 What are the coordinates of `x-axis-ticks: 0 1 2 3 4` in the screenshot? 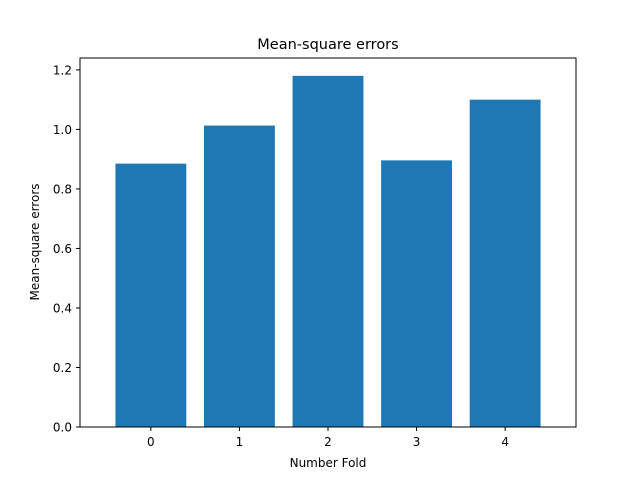 It's located at (328, 438).